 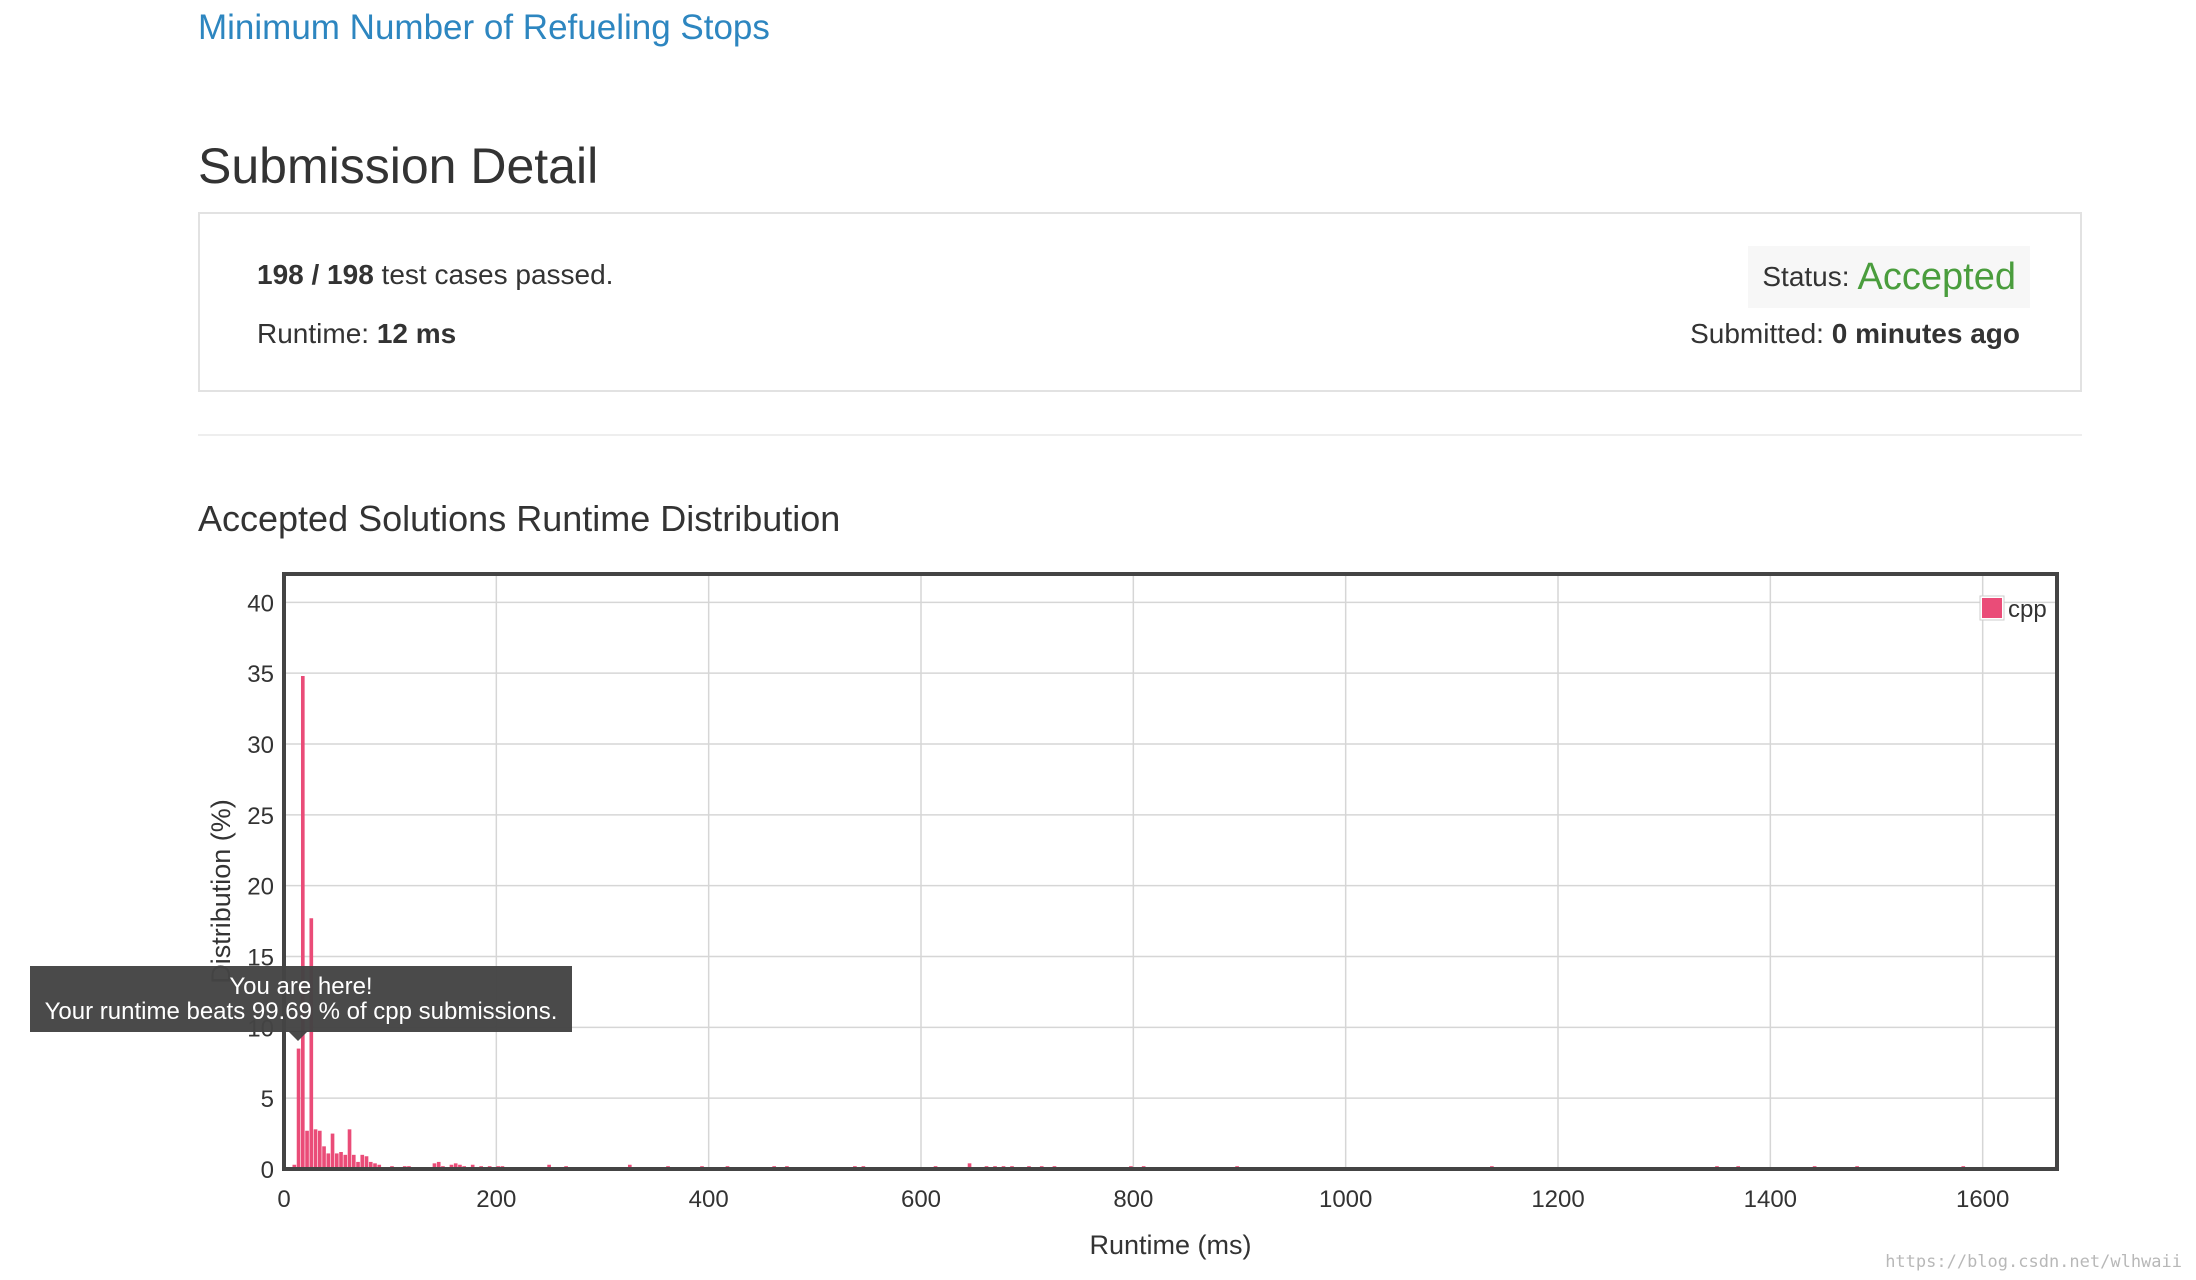 What do you see at coordinates (1761, 333) in the screenshot?
I see `submitted-label: Submitted:` at bounding box center [1761, 333].